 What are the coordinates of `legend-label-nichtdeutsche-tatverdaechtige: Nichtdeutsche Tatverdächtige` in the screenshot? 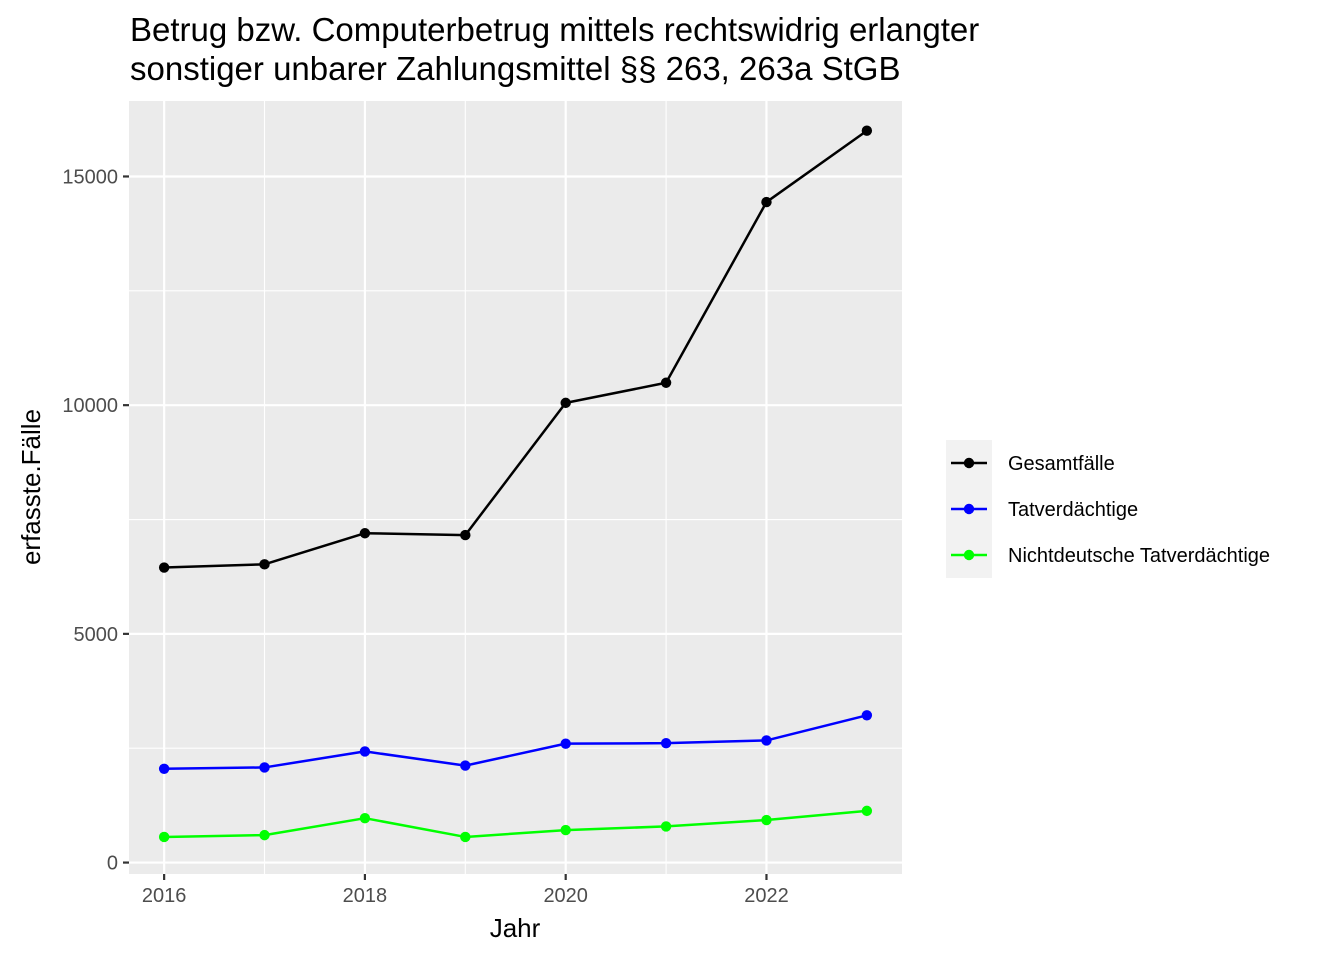 It's located at (1139, 556).